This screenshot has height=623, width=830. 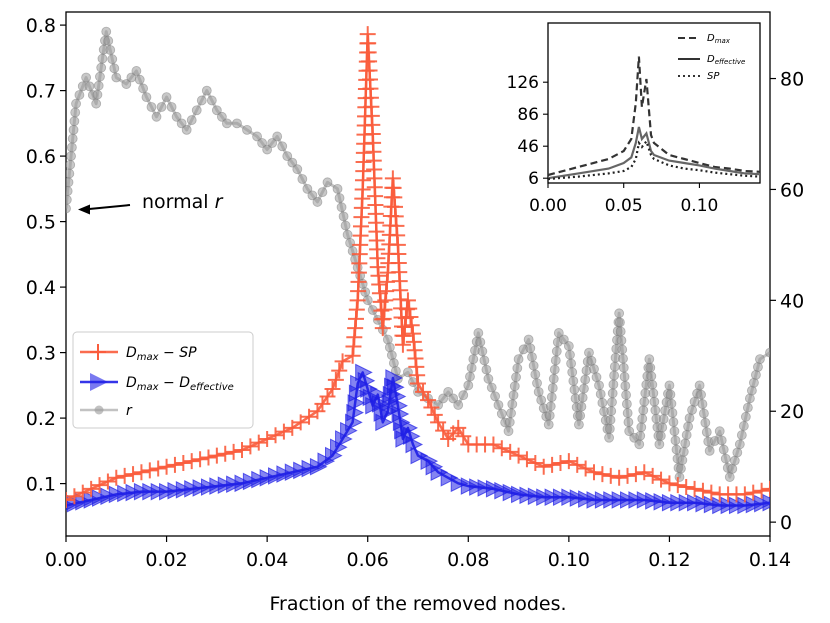 What do you see at coordinates (719, 39) in the screenshot?
I see `inset-legend-label: Dmax` at bounding box center [719, 39].